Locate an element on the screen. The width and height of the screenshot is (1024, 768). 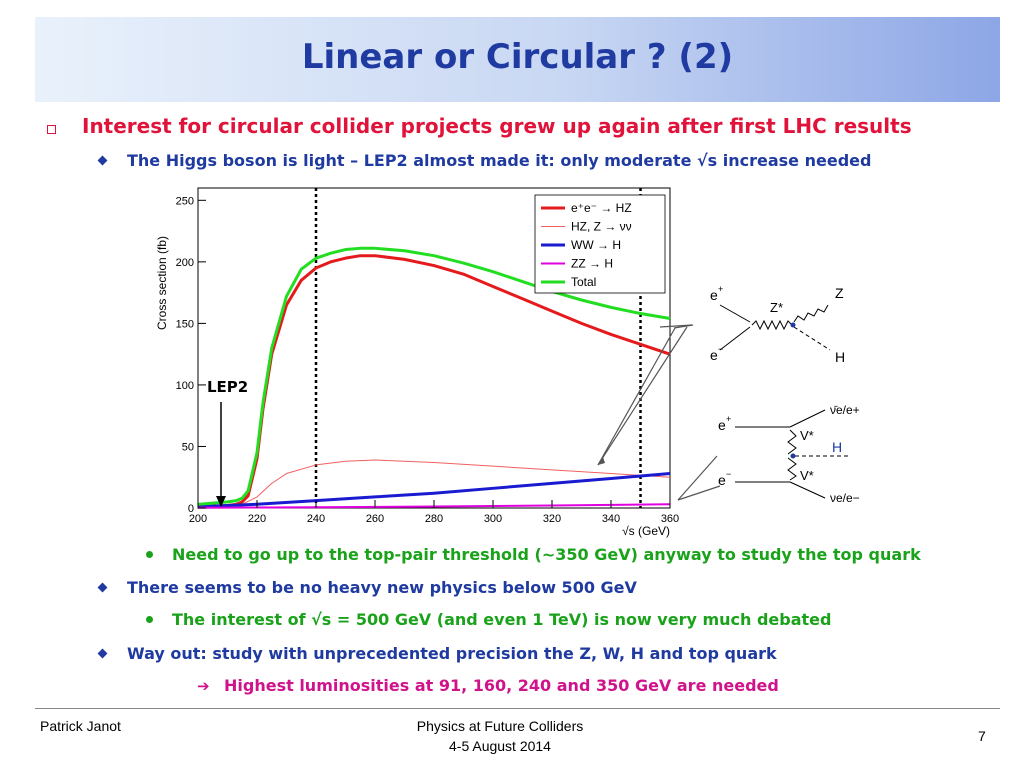
svg-text: Z* is located at coordinates (776, 307).